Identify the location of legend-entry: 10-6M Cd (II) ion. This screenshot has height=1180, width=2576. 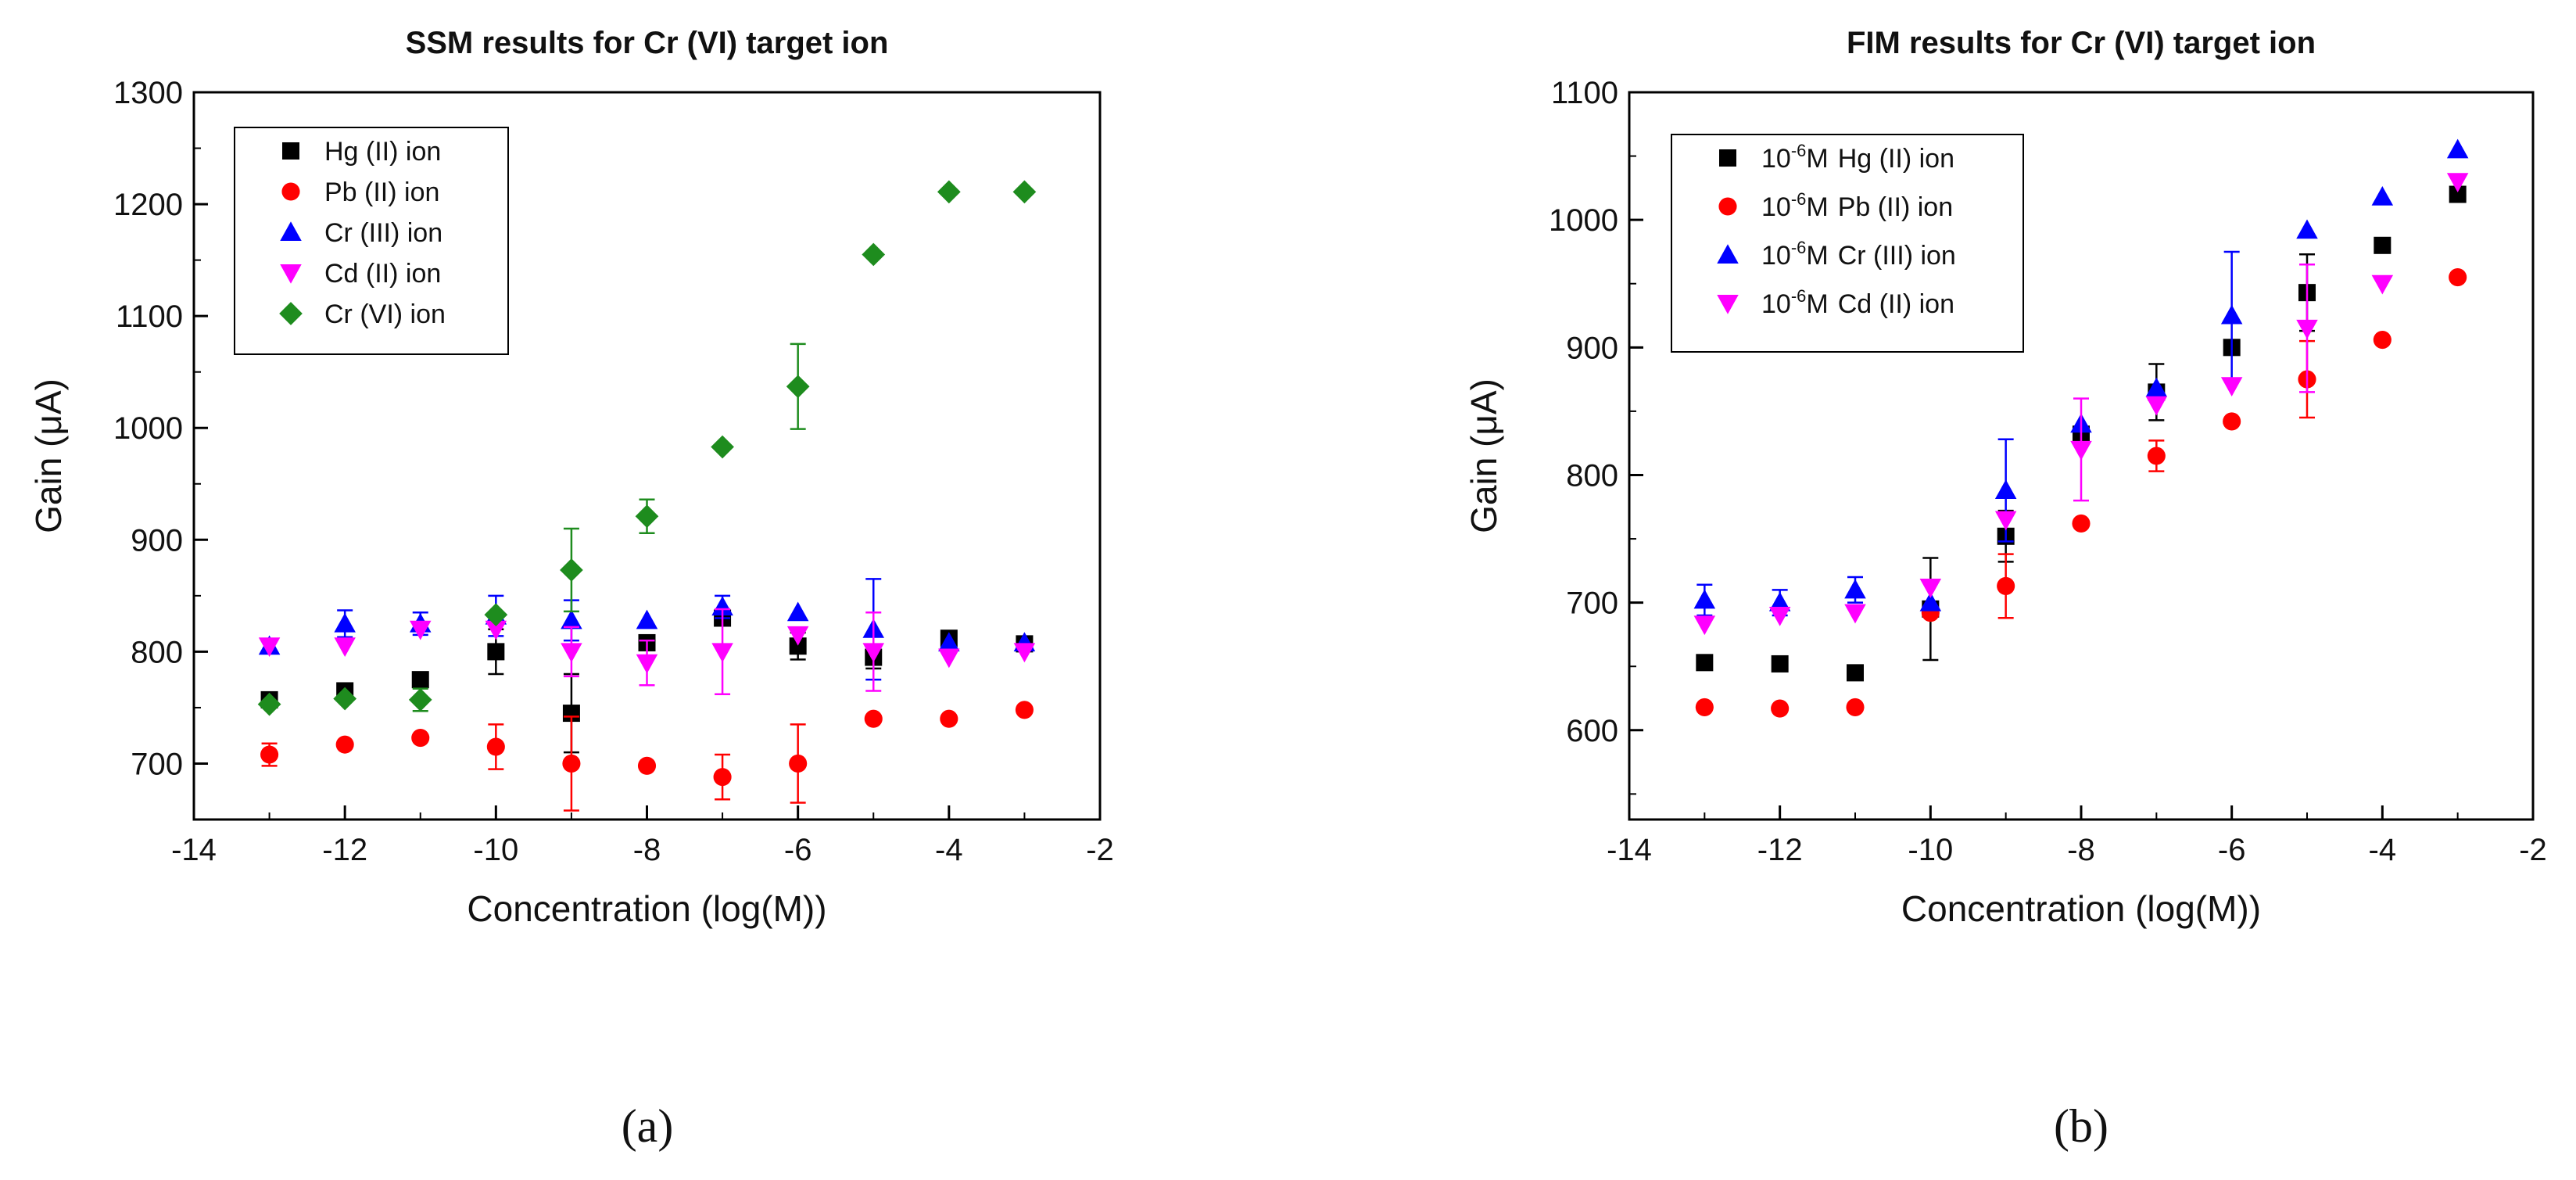
(1857, 302).